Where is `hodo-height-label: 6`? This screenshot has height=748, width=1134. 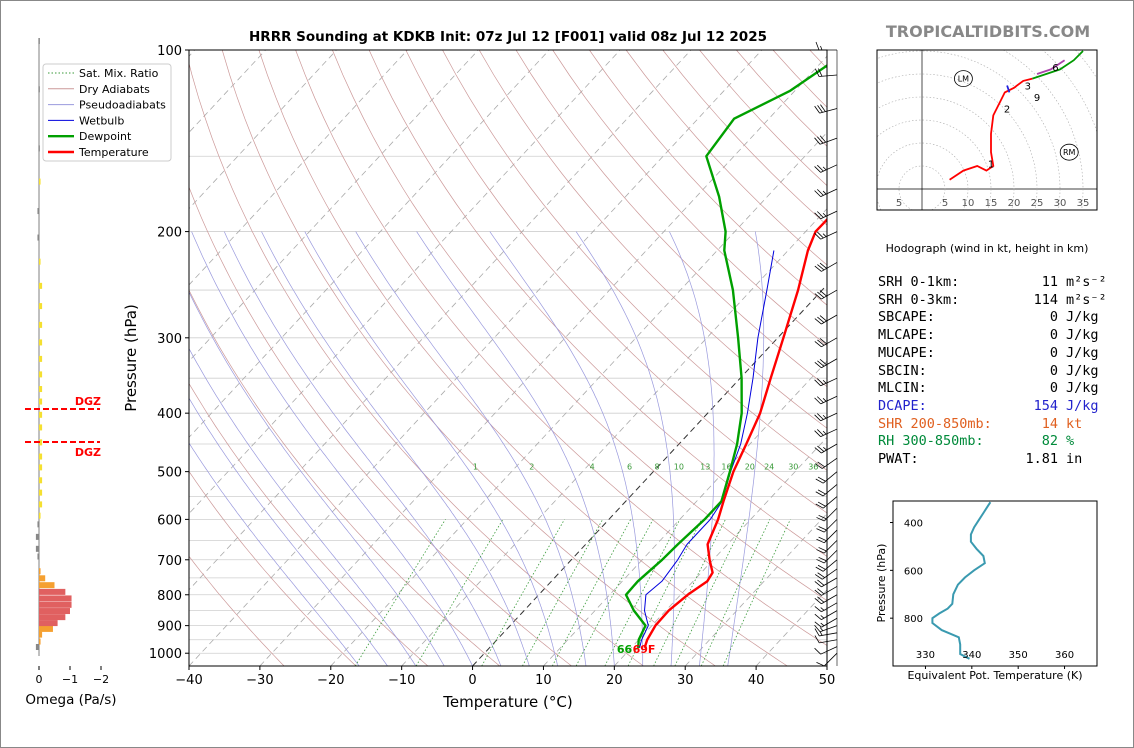
hodo-height-label: 6 is located at coordinates (1055, 68).